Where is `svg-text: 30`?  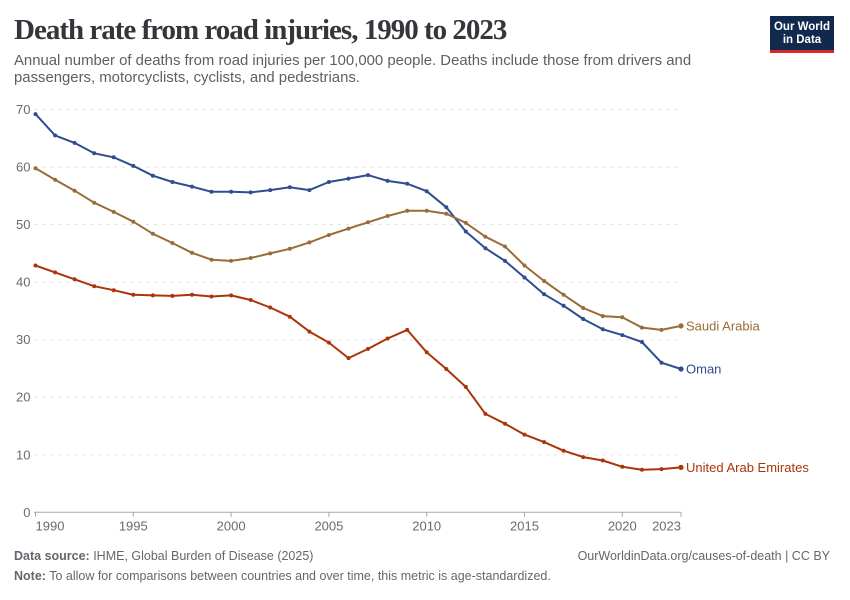
svg-text: 30 is located at coordinates (23, 339).